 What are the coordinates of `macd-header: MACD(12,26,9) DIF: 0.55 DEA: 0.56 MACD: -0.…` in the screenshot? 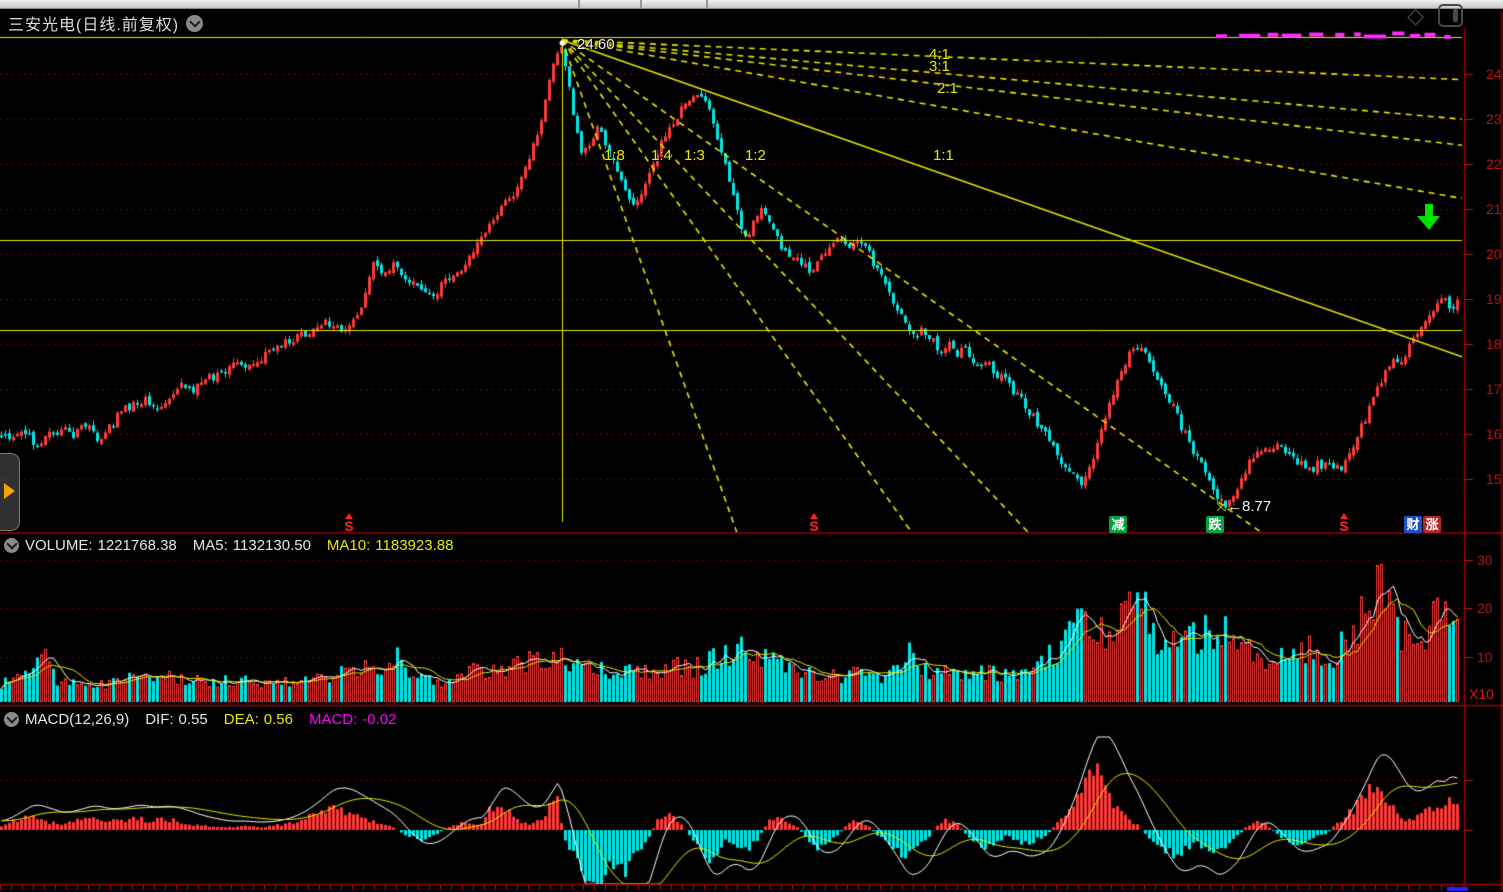 It's located at (205, 719).